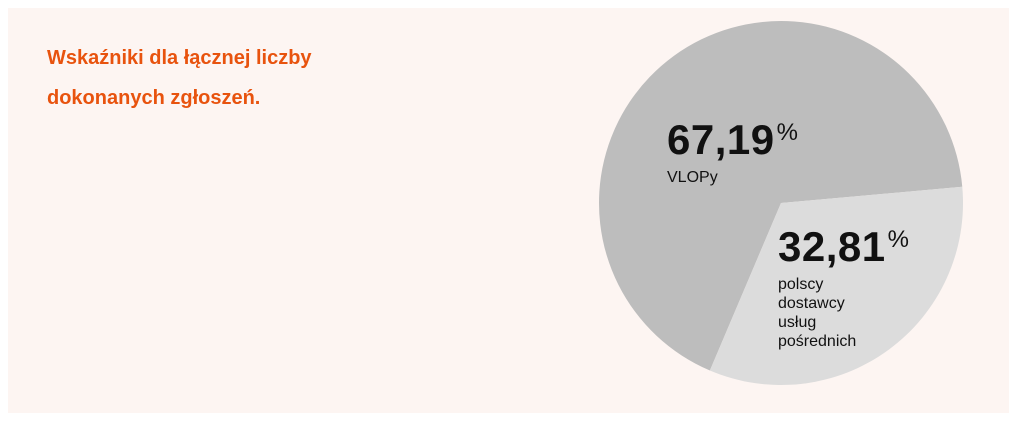  I want to click on value-label-row: 32,81%, so click(843, 243).